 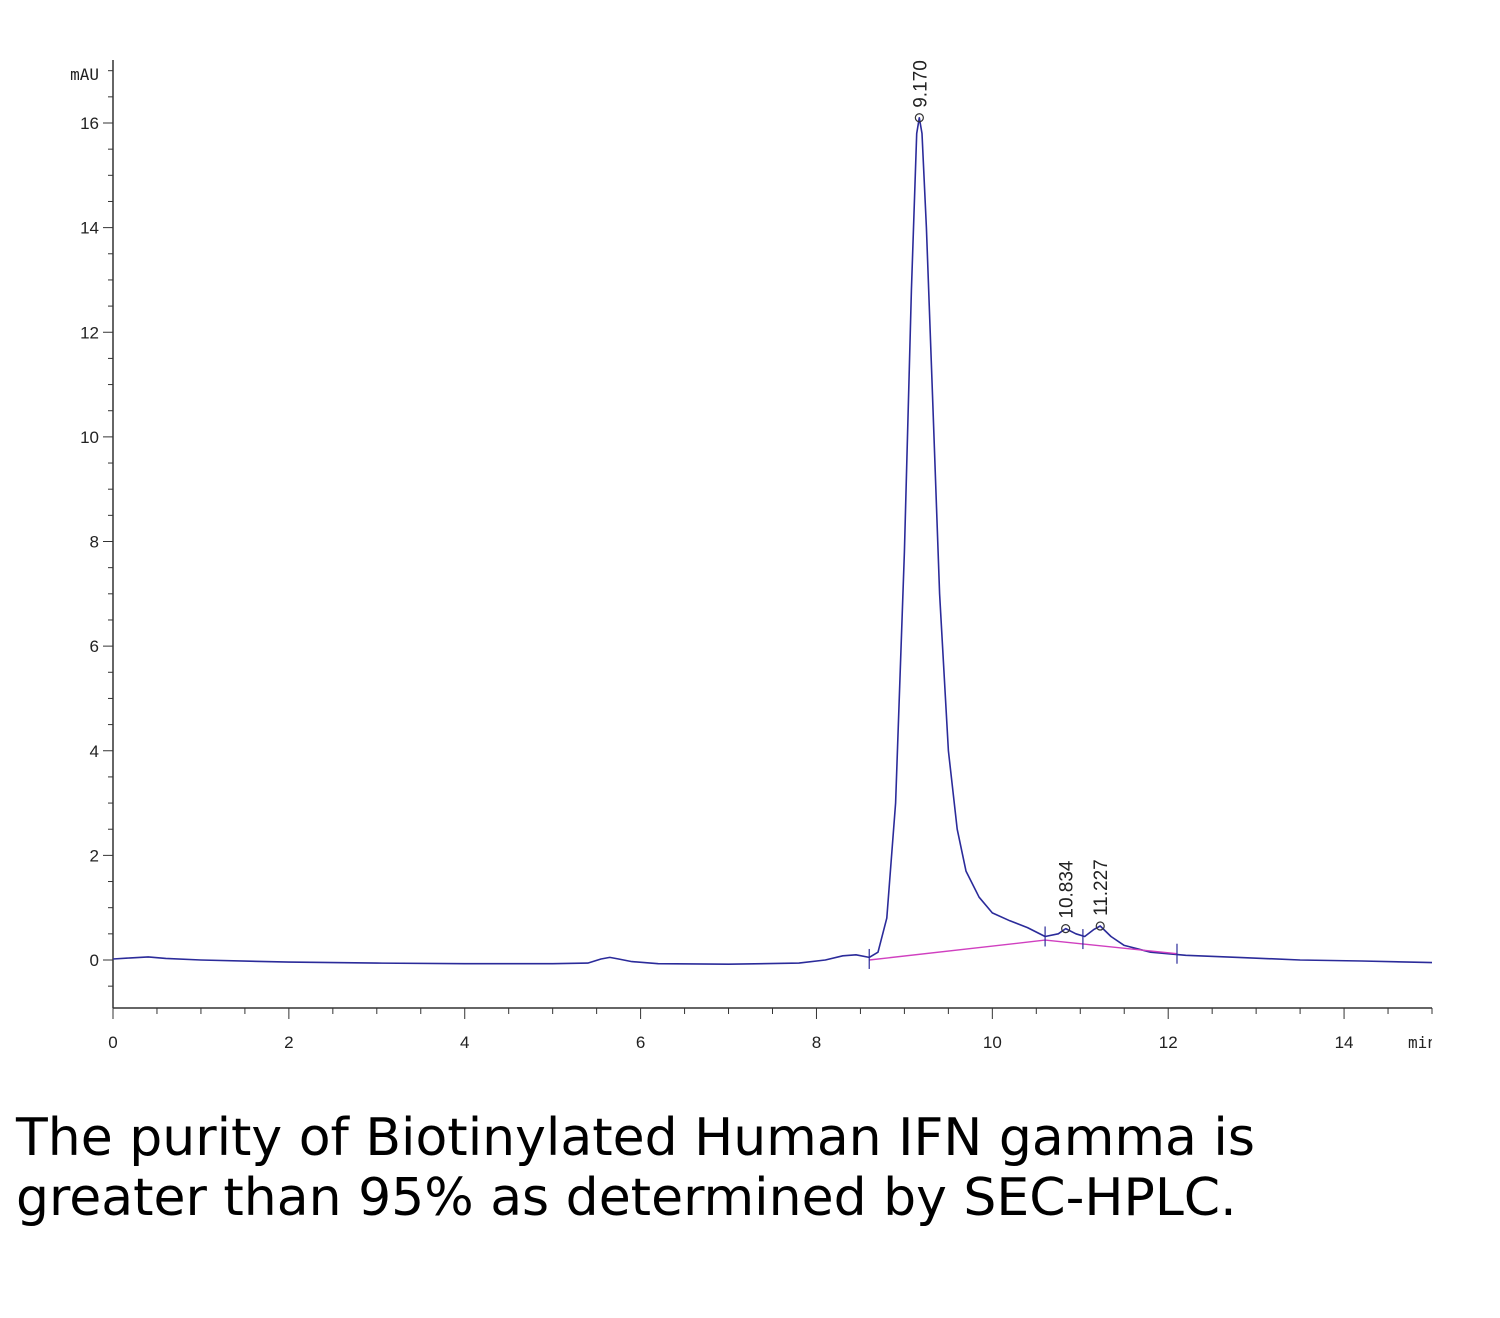 What do you see at coordinates (920, 84) in the screenshot?
I see `peak-label: 9.170` at bounding box center [920, 84].